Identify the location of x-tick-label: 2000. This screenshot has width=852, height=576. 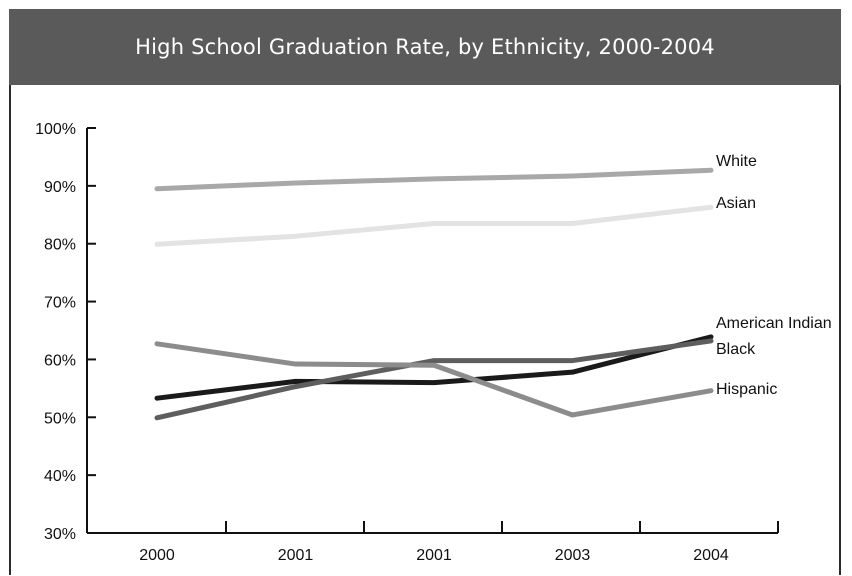
(157, 555).